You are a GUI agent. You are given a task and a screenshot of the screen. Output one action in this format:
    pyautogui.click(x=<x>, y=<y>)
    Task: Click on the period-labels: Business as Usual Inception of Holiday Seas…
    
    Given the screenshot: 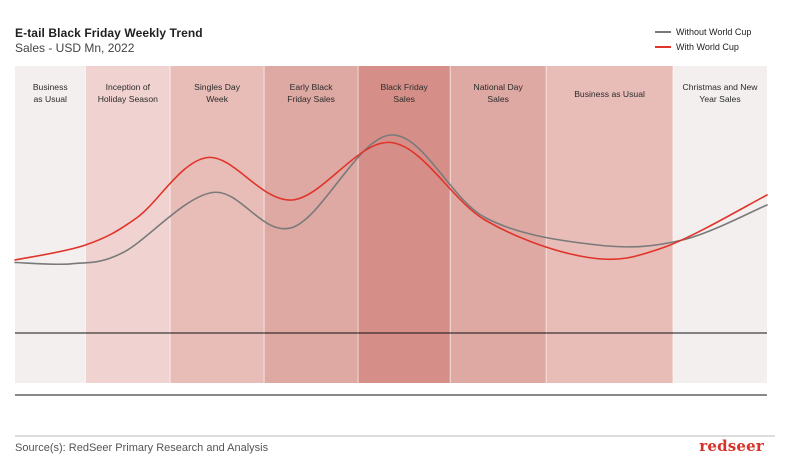 What is the action you would take?
    pyautogui.click(x=395, y=93)
    